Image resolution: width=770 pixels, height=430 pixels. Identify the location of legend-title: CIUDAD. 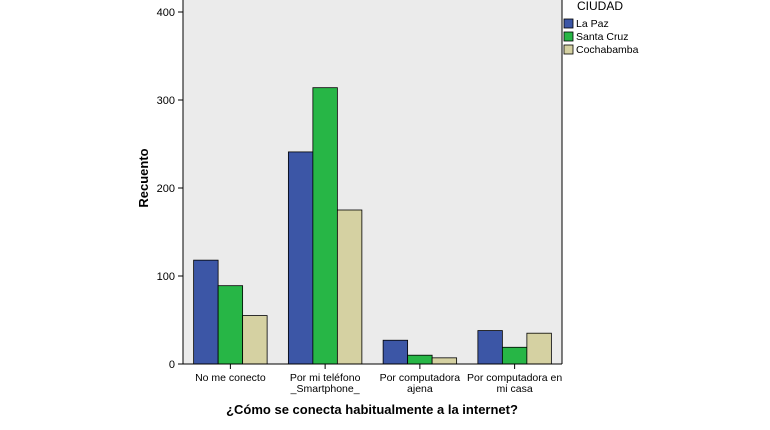
(600, 6).